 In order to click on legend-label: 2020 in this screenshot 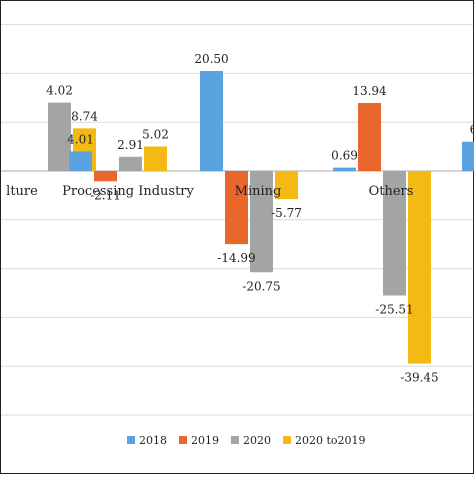, I will do `click(257, 440)`.